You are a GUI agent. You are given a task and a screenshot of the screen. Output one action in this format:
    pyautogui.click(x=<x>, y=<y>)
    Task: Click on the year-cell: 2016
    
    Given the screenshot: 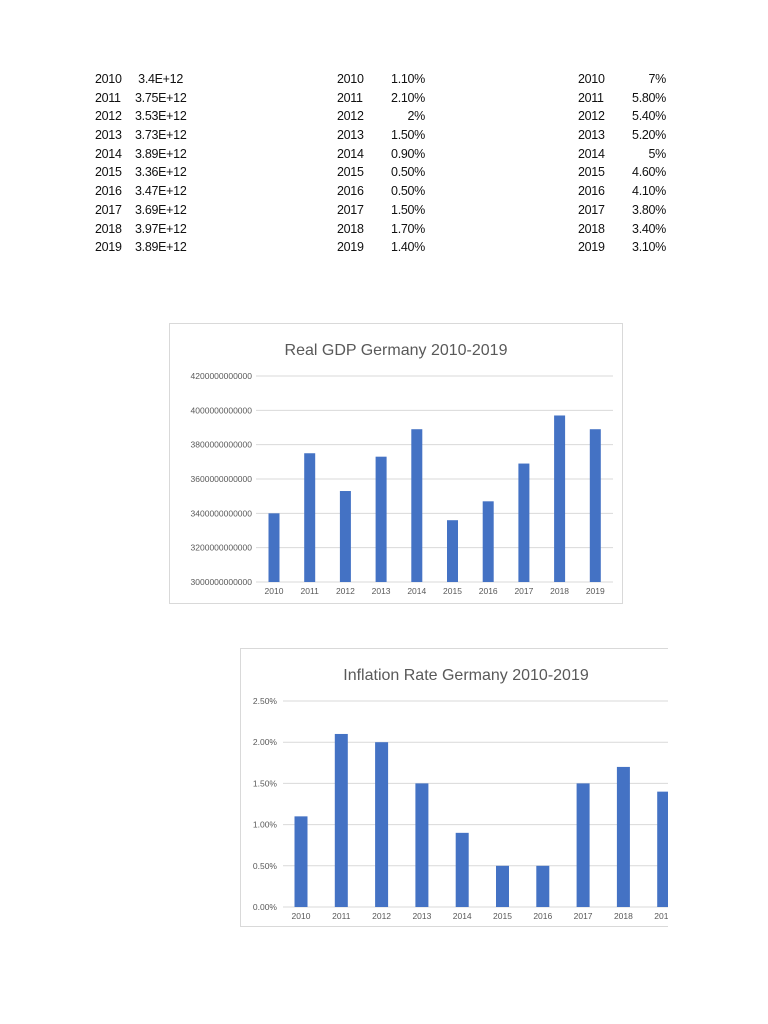 What is the action you would take?
    pyautogui.click(x=591, y=191)
    